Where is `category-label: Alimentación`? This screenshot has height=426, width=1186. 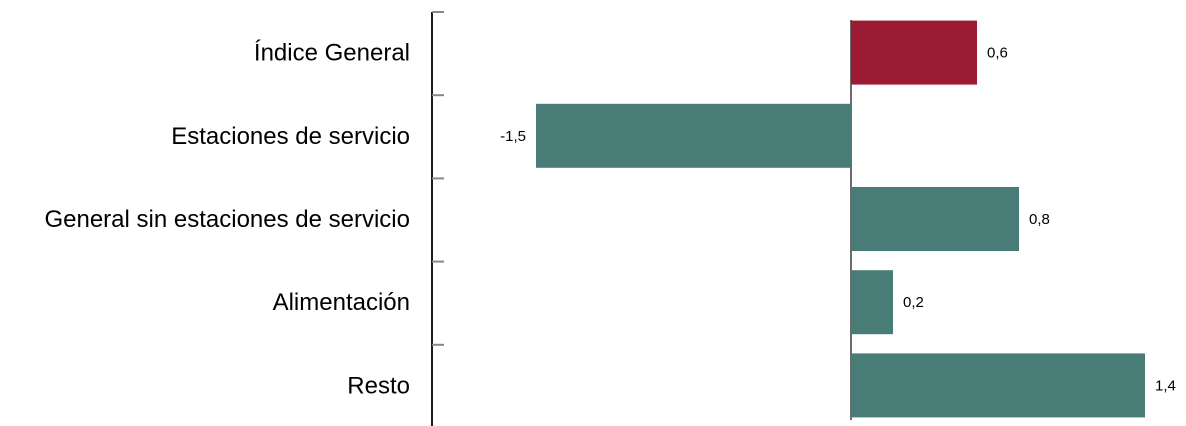
category-label: Alimentación is located at coordinates (341, 302).